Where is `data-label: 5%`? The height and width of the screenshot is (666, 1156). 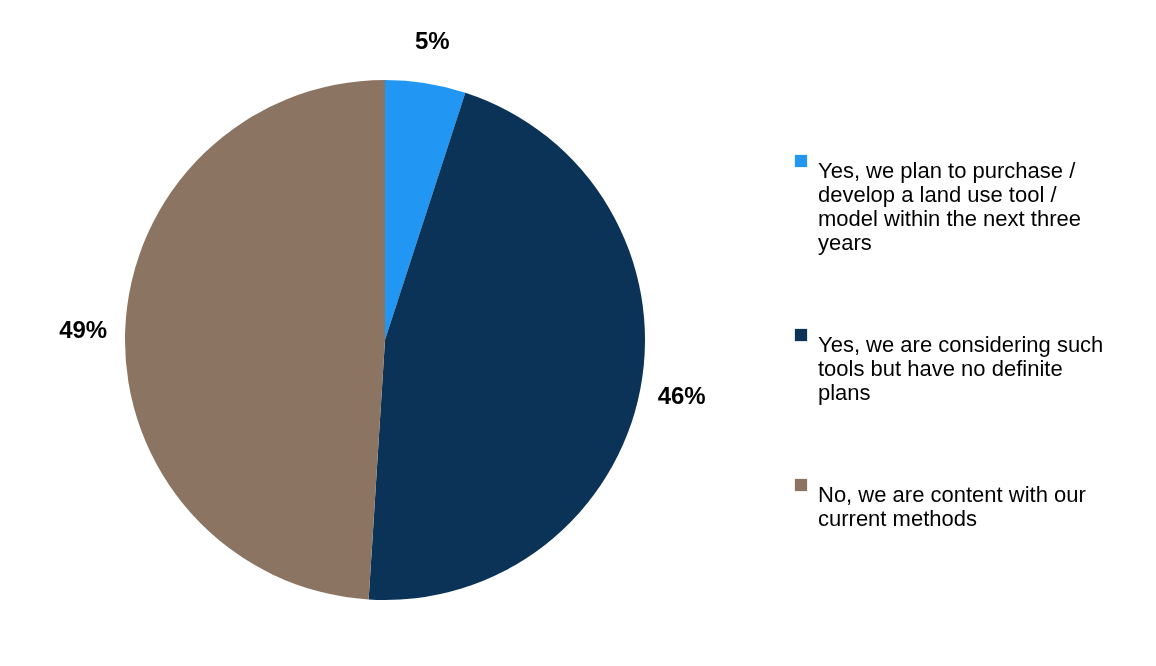 data-label: 5% is located at coordinates (432, 40).